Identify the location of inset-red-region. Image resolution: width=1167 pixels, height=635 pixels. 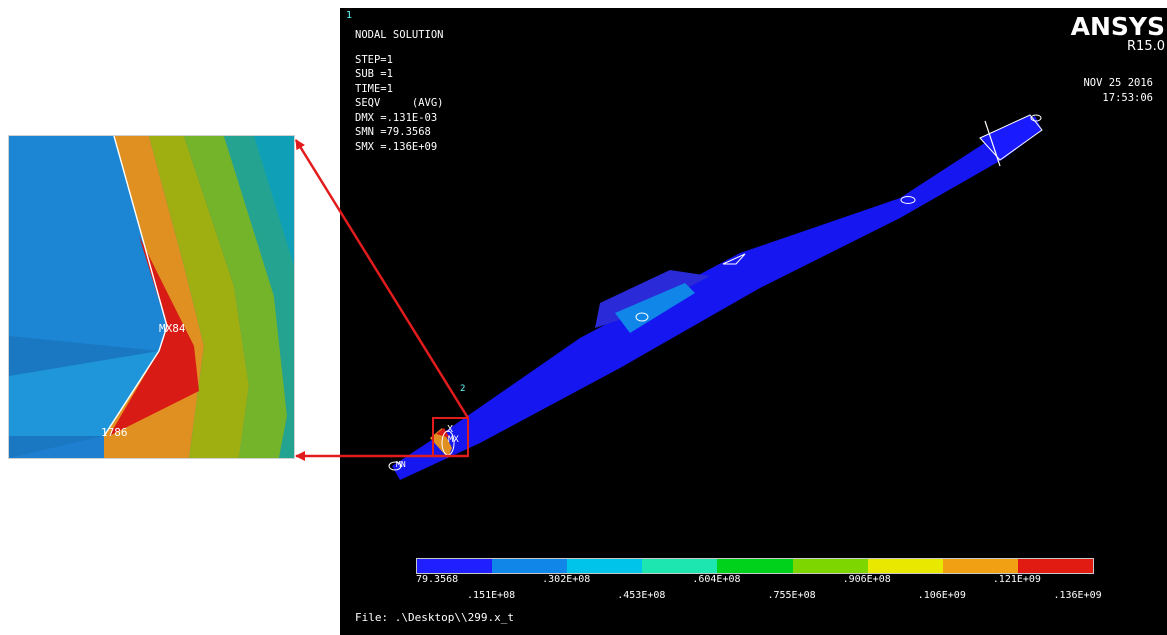
(154, 336).